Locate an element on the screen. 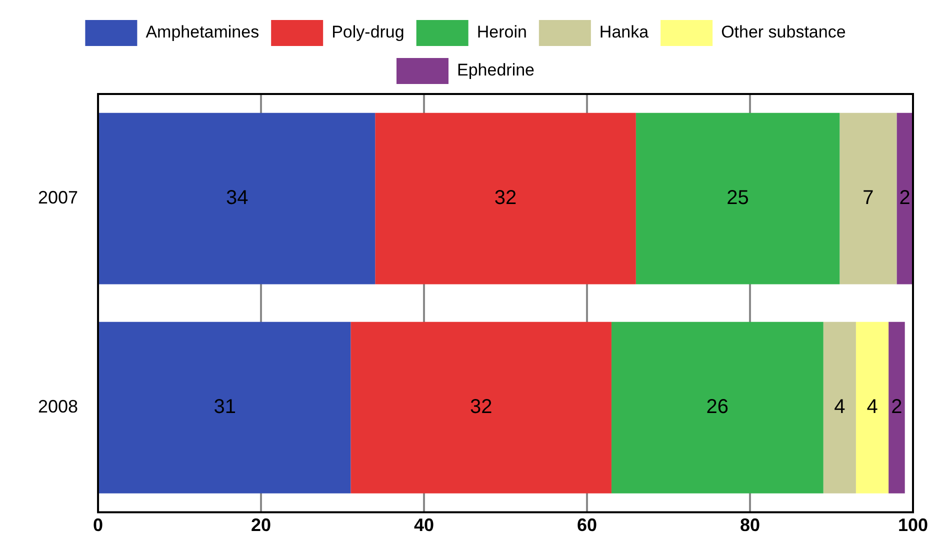  legend-label: Hanka is located at coordinates (624, 32).